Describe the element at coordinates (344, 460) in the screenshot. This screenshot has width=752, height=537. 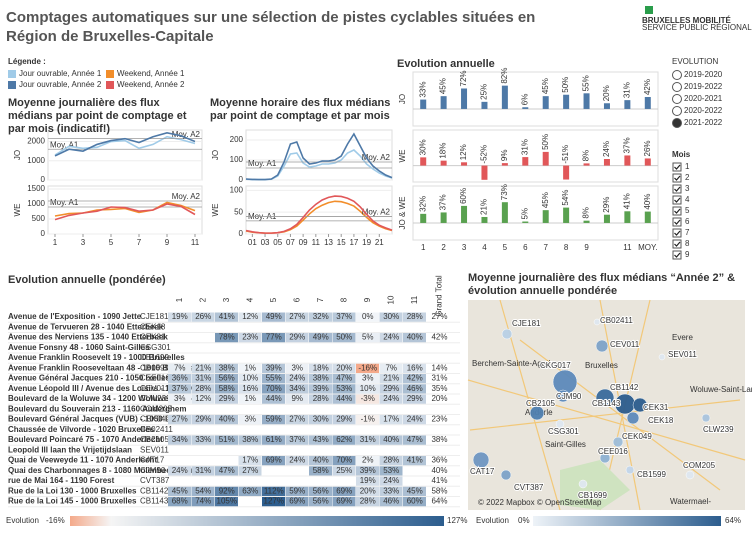
I see `cell-value: 70%` at that location.